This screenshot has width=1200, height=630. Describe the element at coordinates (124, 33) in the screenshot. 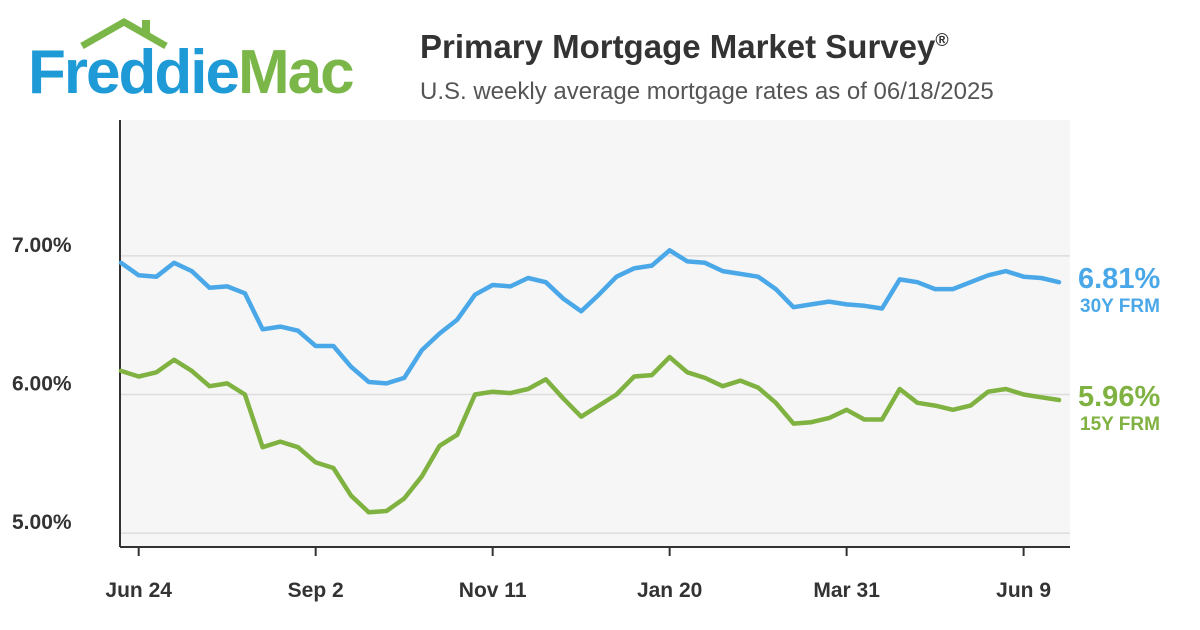

I see `house-roof-icon` at that location.